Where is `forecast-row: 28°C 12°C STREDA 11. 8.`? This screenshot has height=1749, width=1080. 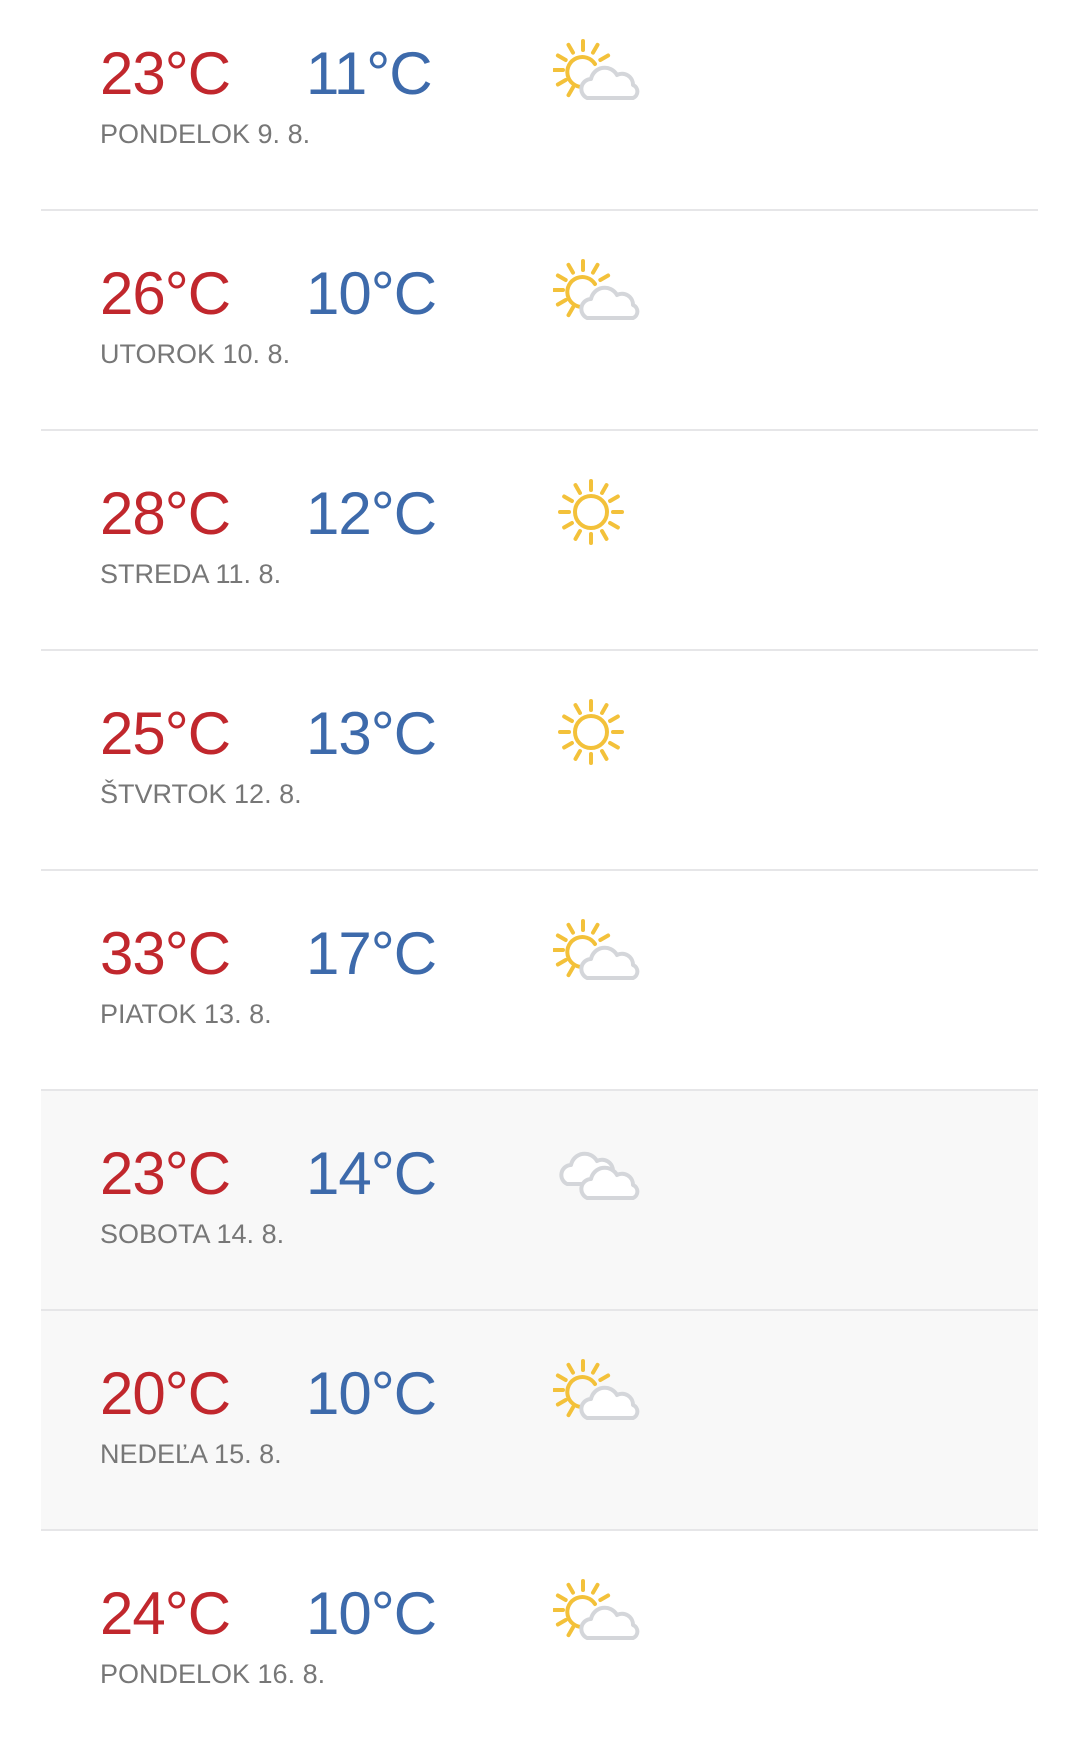
forecast-row: 28°C 12°C STREDA 11. 8. is located at coordinates (539, 541).